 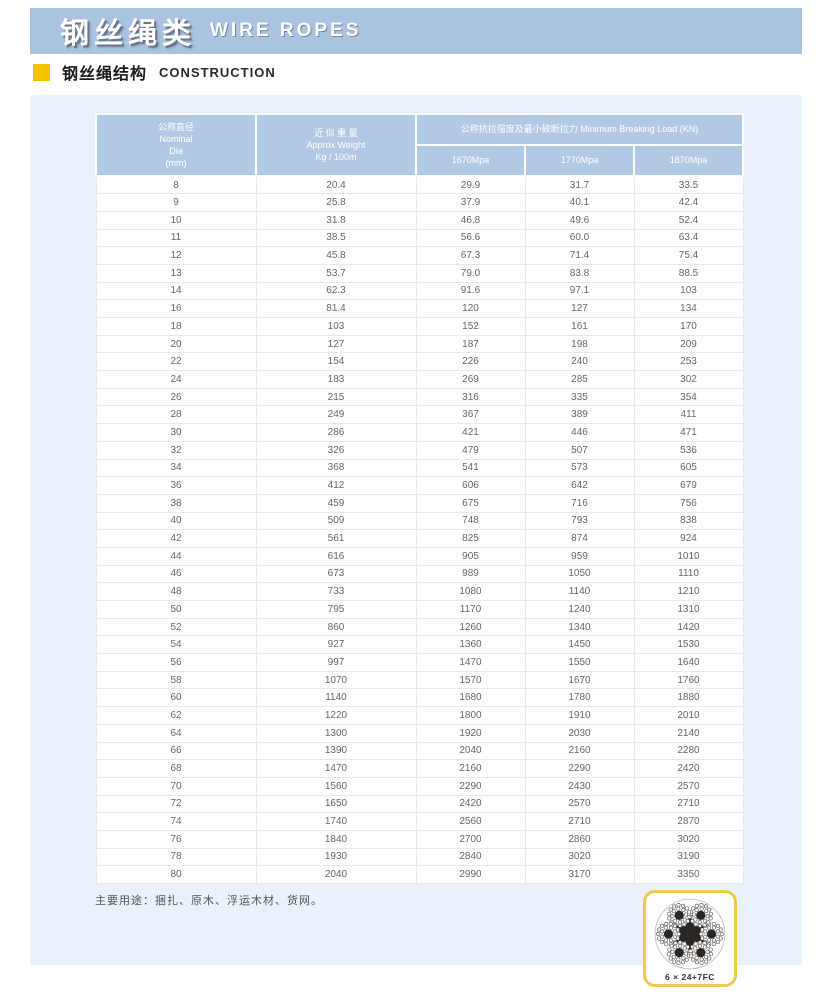 What do you see at coordinates (419, 733) in the screenshot?
I see `table-row: 64 1300 1920 2030 2140` at bounding box center [419, 733].